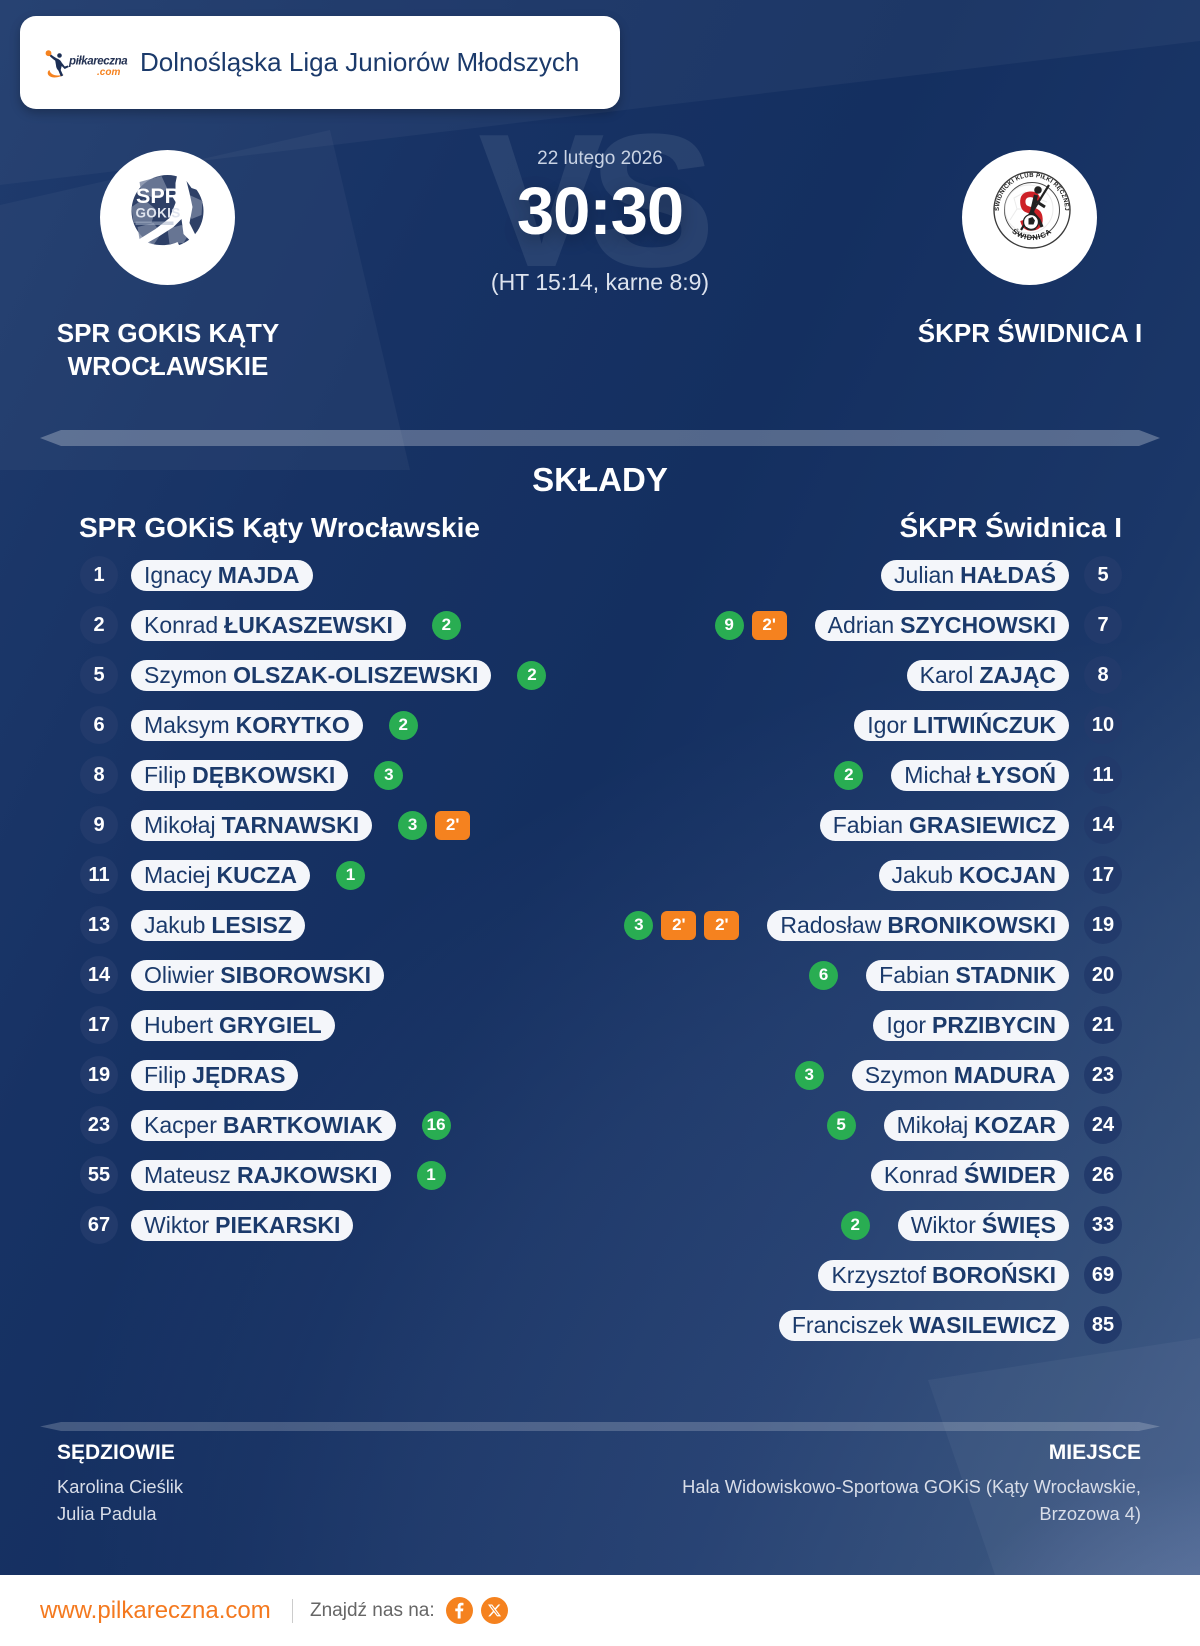  Describe the element at coordinates (158, 213) in the screenshot. I see `svg-text: GOKIS` at that location.